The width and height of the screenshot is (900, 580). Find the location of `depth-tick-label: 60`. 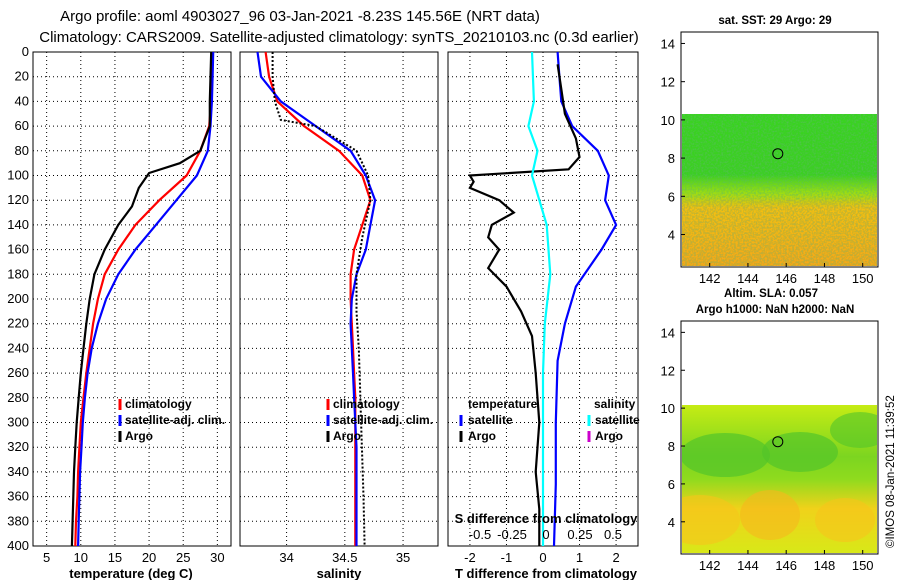

depth-tick-label: 60 is located at coordinates (22, 125).